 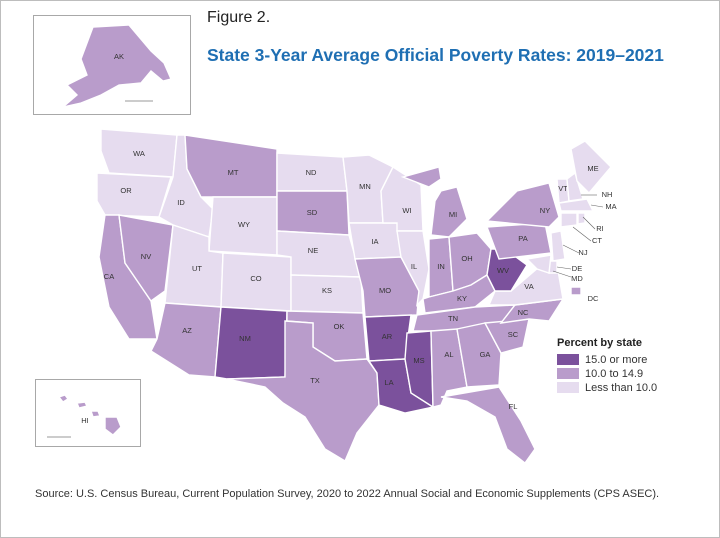 What do you see at coordinates (576, 205) in the screenshot?
I see `state-ma` at bounding box center [576, 205].